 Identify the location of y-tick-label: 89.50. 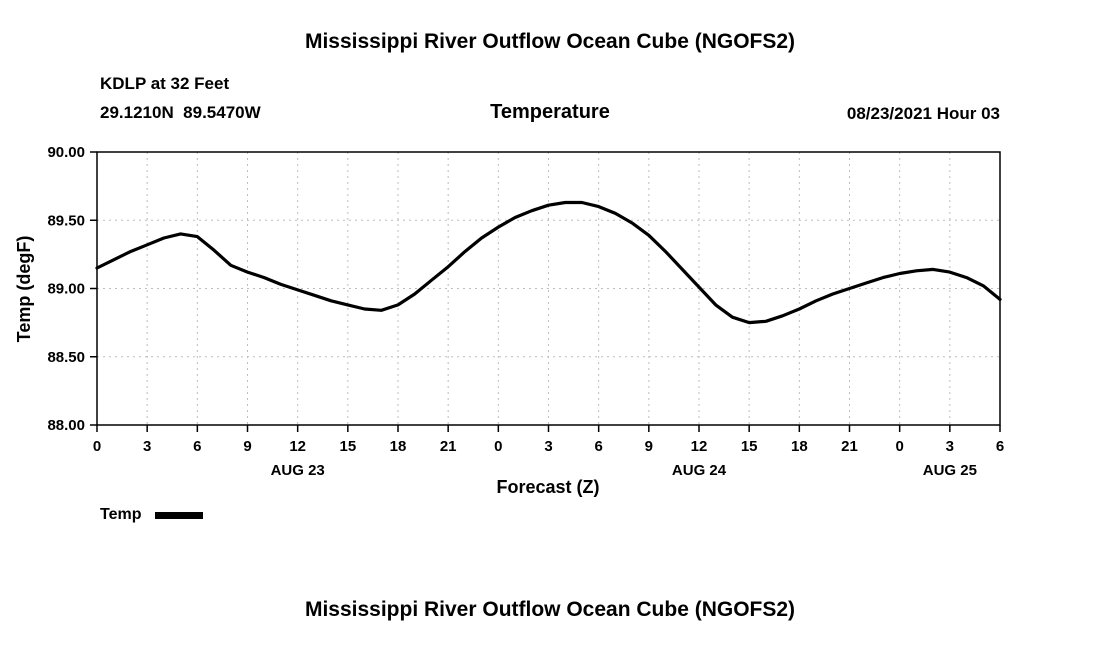
(66, 220).